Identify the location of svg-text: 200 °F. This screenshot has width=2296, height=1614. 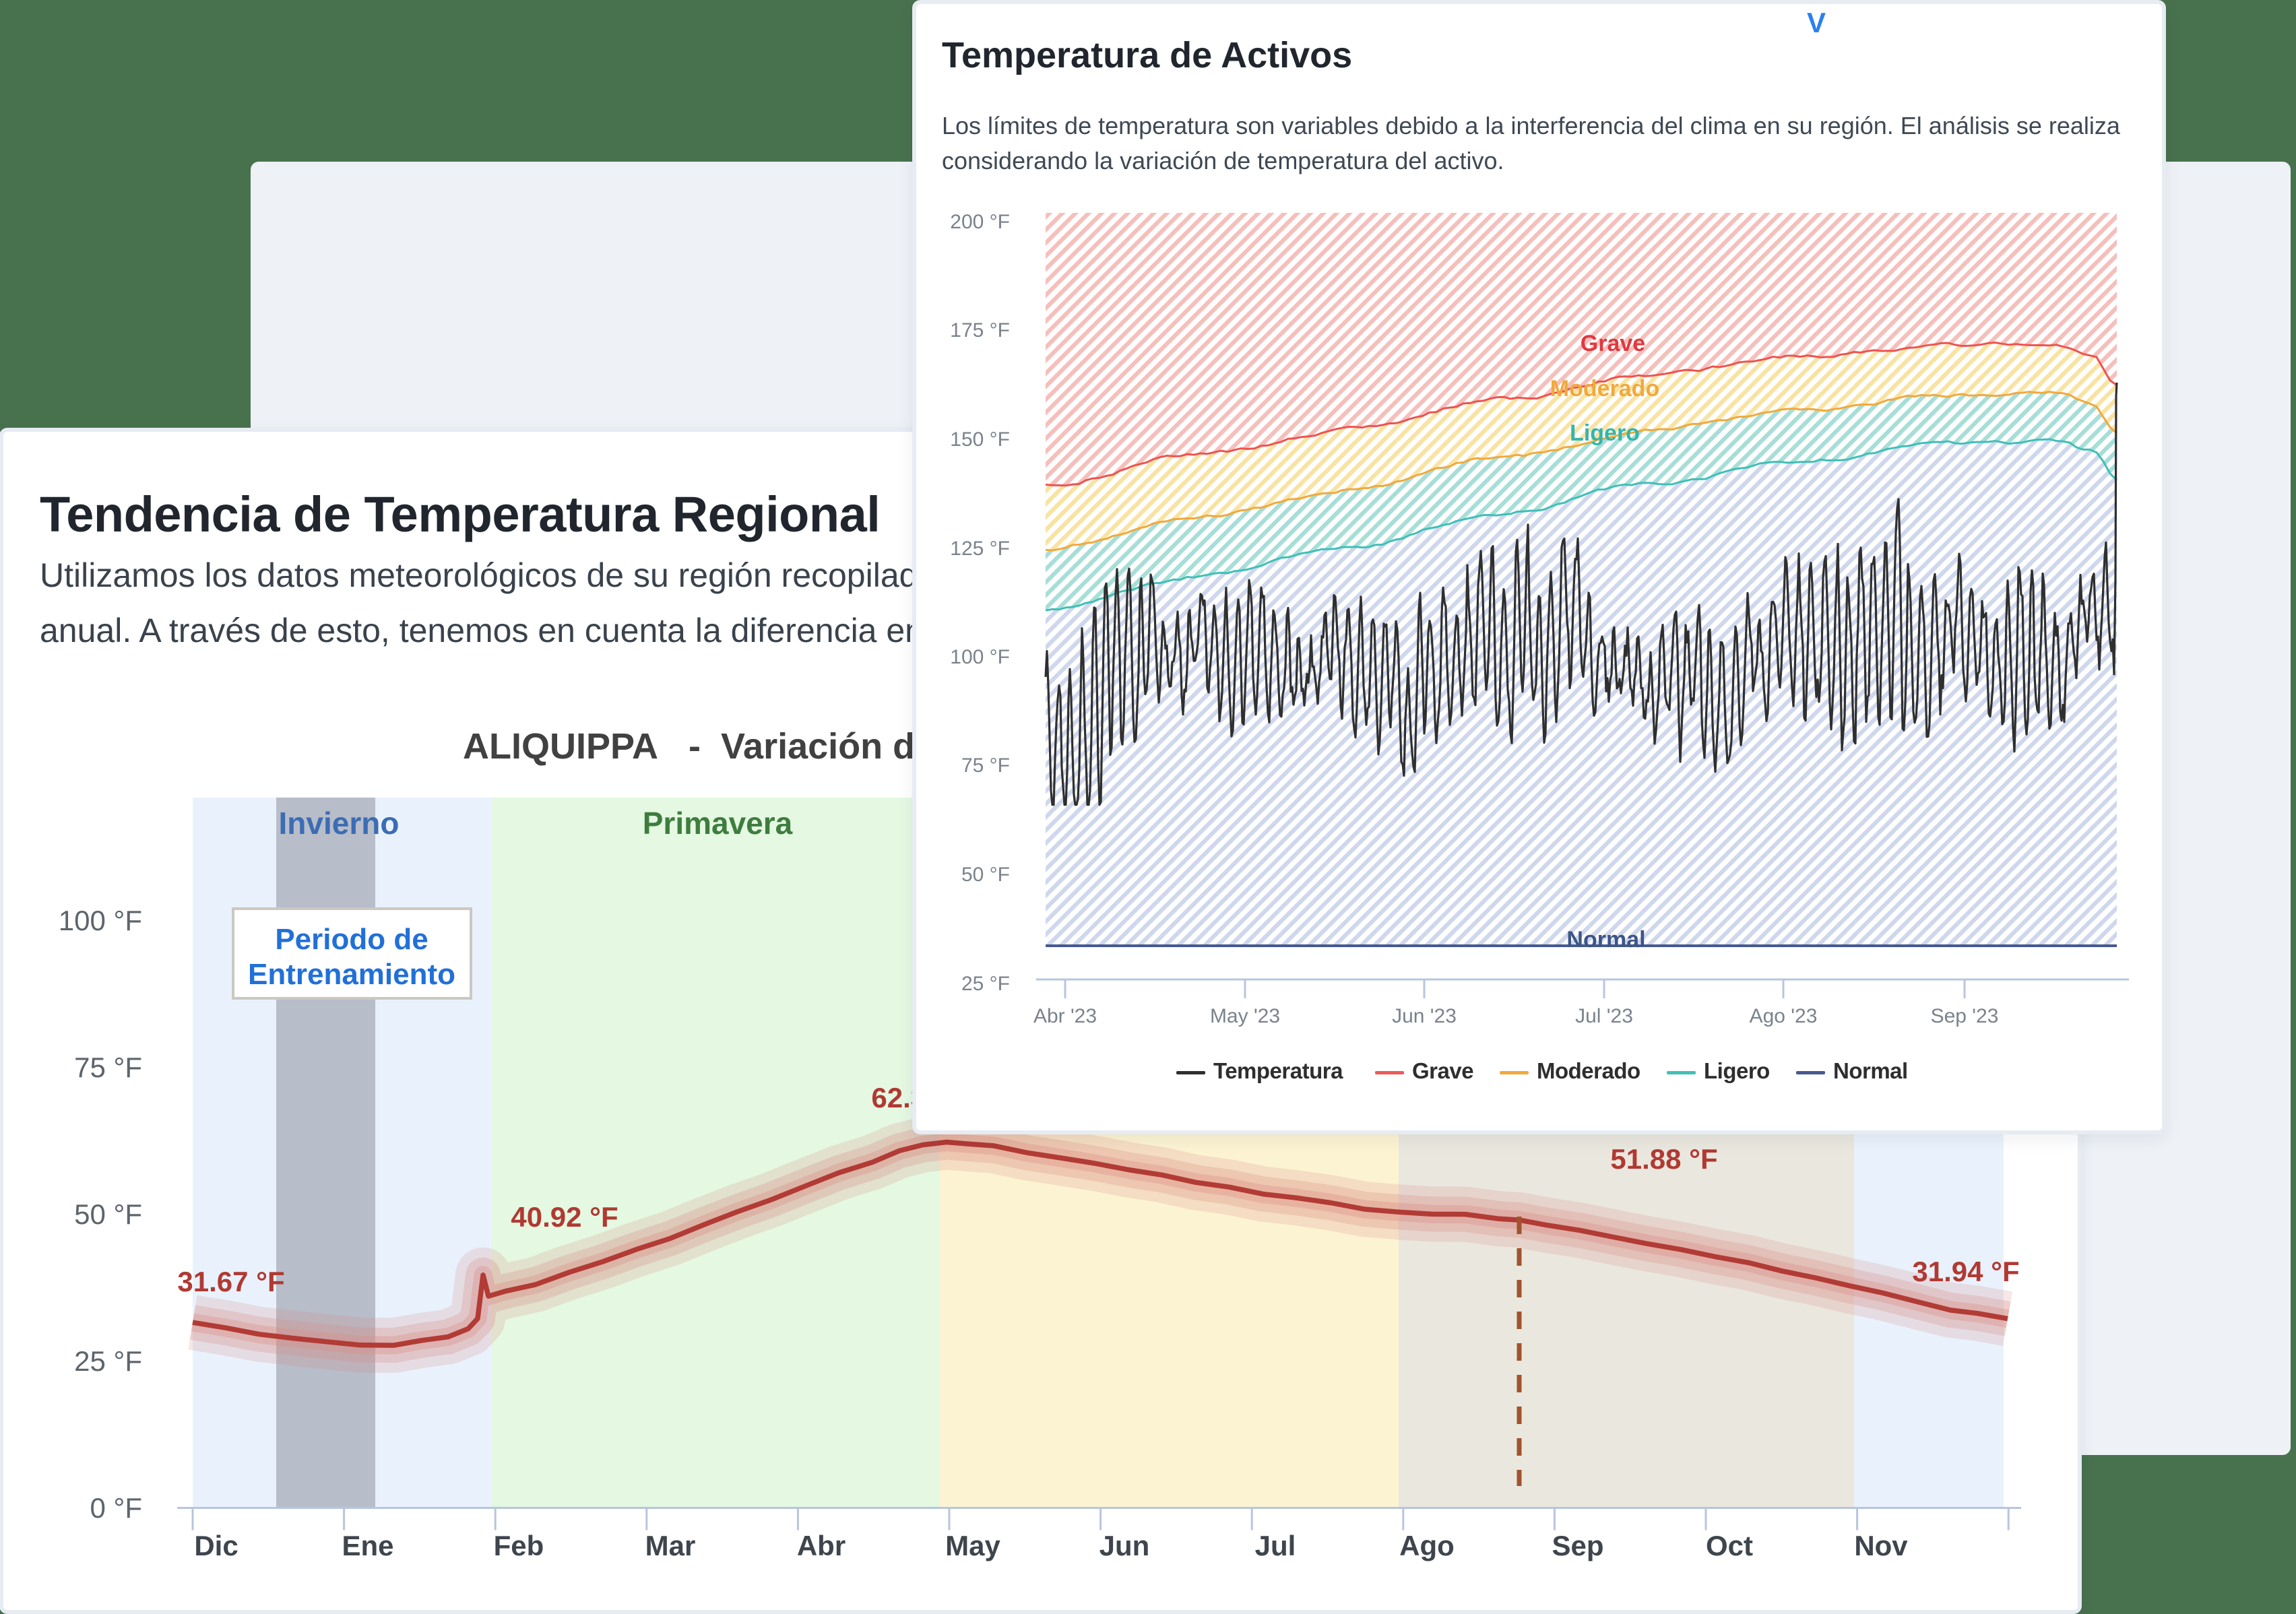
(980, 222).